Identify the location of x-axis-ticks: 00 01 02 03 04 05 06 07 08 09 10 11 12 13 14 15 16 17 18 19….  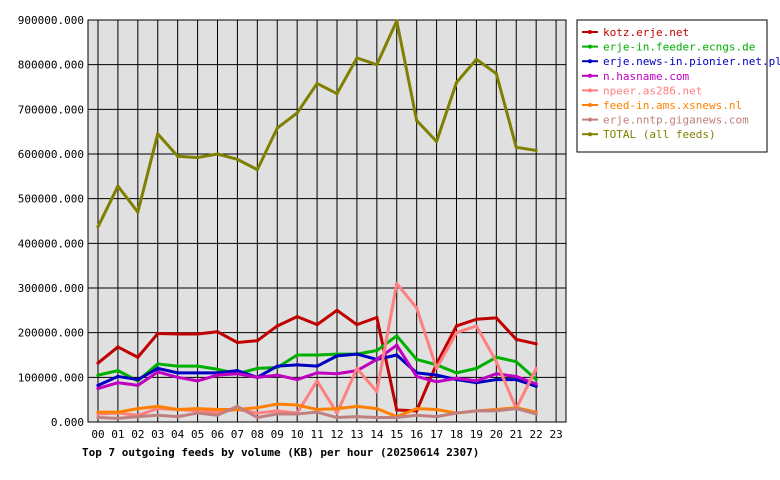
(326, 434).